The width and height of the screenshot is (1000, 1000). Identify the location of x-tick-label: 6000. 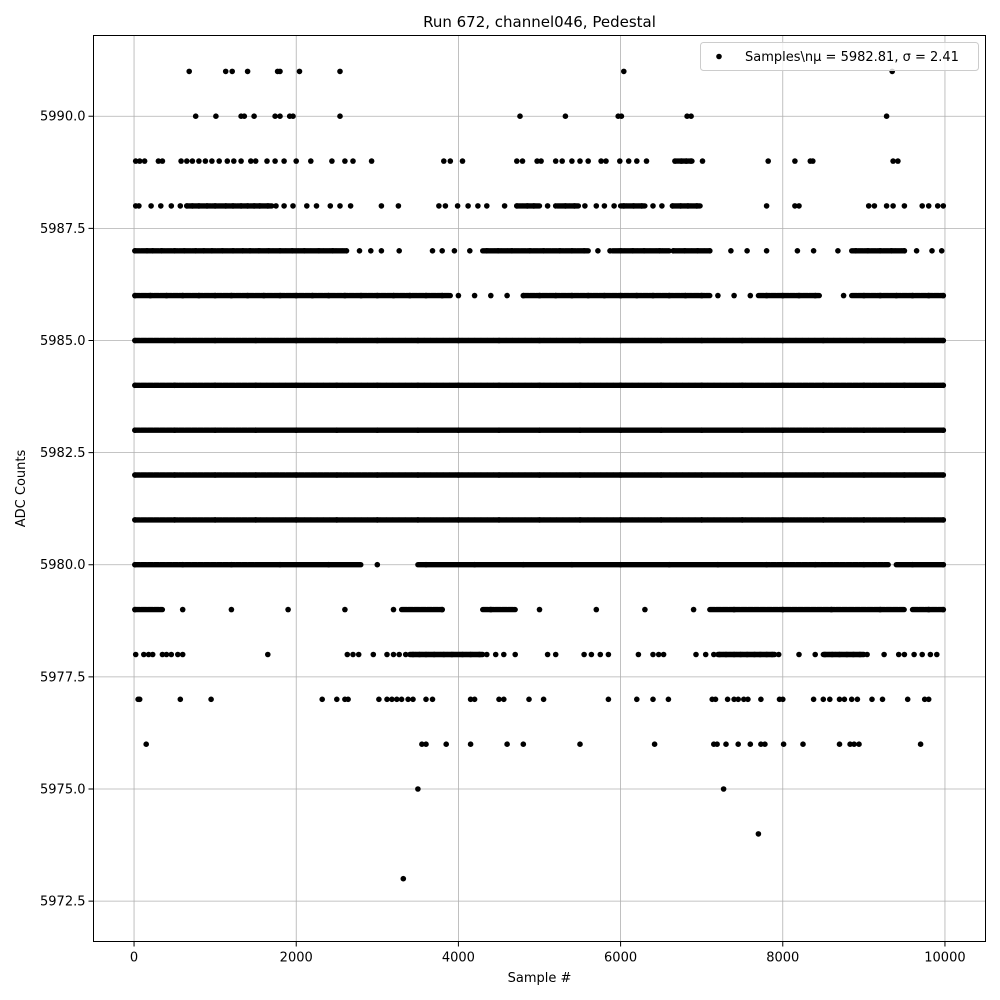
(620, 958).